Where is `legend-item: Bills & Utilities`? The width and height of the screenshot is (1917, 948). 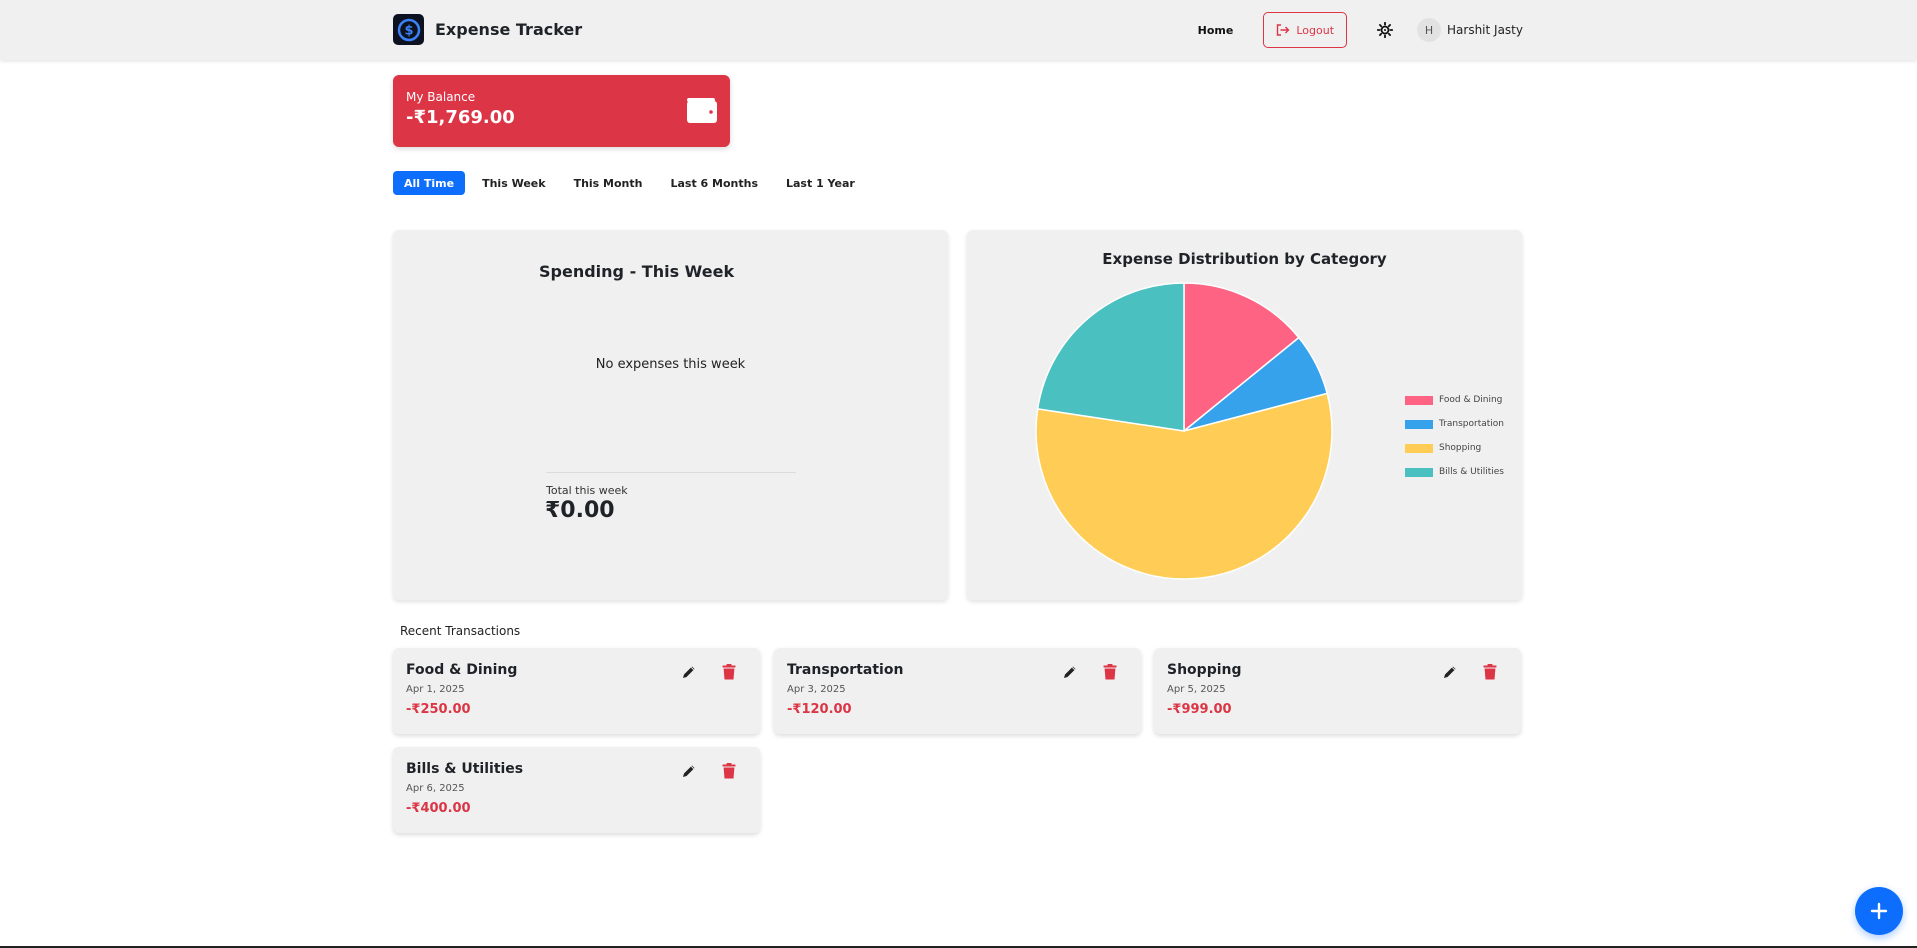 legend-item: Bills & Utilities is located at coordinates (1454, 472).